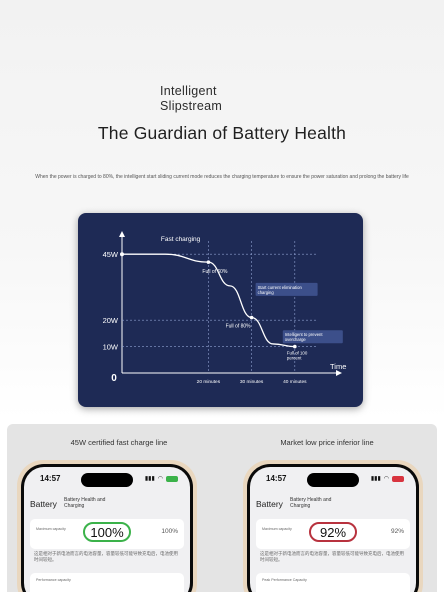 This screenshot has width=444, height=592. I want to click on y-tick-label: 45W, so click(111, 254).